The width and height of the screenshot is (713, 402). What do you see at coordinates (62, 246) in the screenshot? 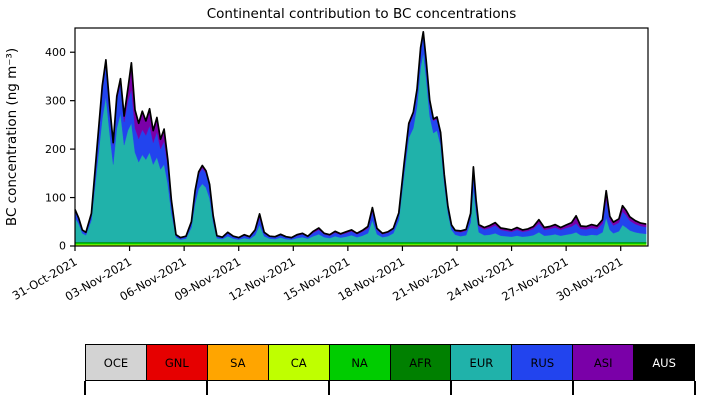
I see `y-tick-label: 0` at bounding box center [62, 246].